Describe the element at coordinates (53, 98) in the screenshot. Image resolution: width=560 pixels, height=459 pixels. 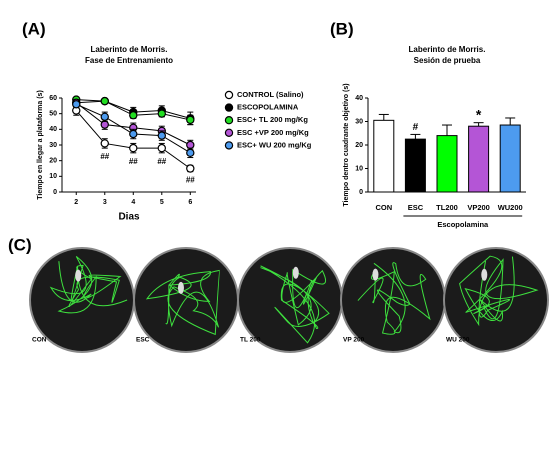
I see `y-tick-label: 60` at that location.